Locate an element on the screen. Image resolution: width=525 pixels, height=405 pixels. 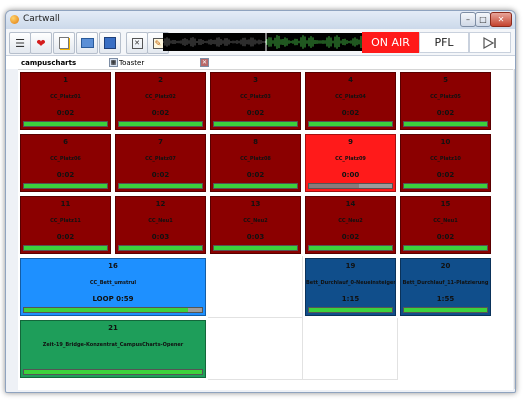
cart-button: 3 CC_Platz03 0:02 is located at coordinates (255, 101).